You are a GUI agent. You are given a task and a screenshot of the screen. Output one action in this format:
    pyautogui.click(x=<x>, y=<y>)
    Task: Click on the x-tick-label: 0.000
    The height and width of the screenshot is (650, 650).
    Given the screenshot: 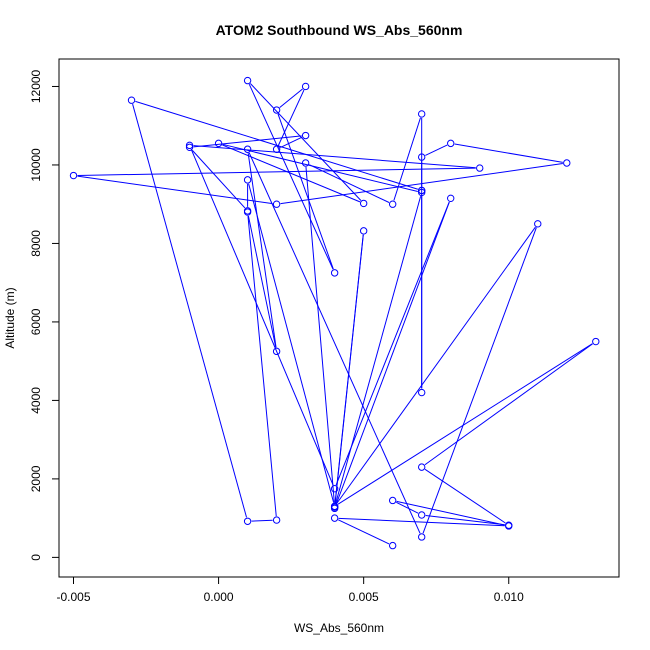 What is the action you would take?
    pyautogui.click(x=219, y=597)
    